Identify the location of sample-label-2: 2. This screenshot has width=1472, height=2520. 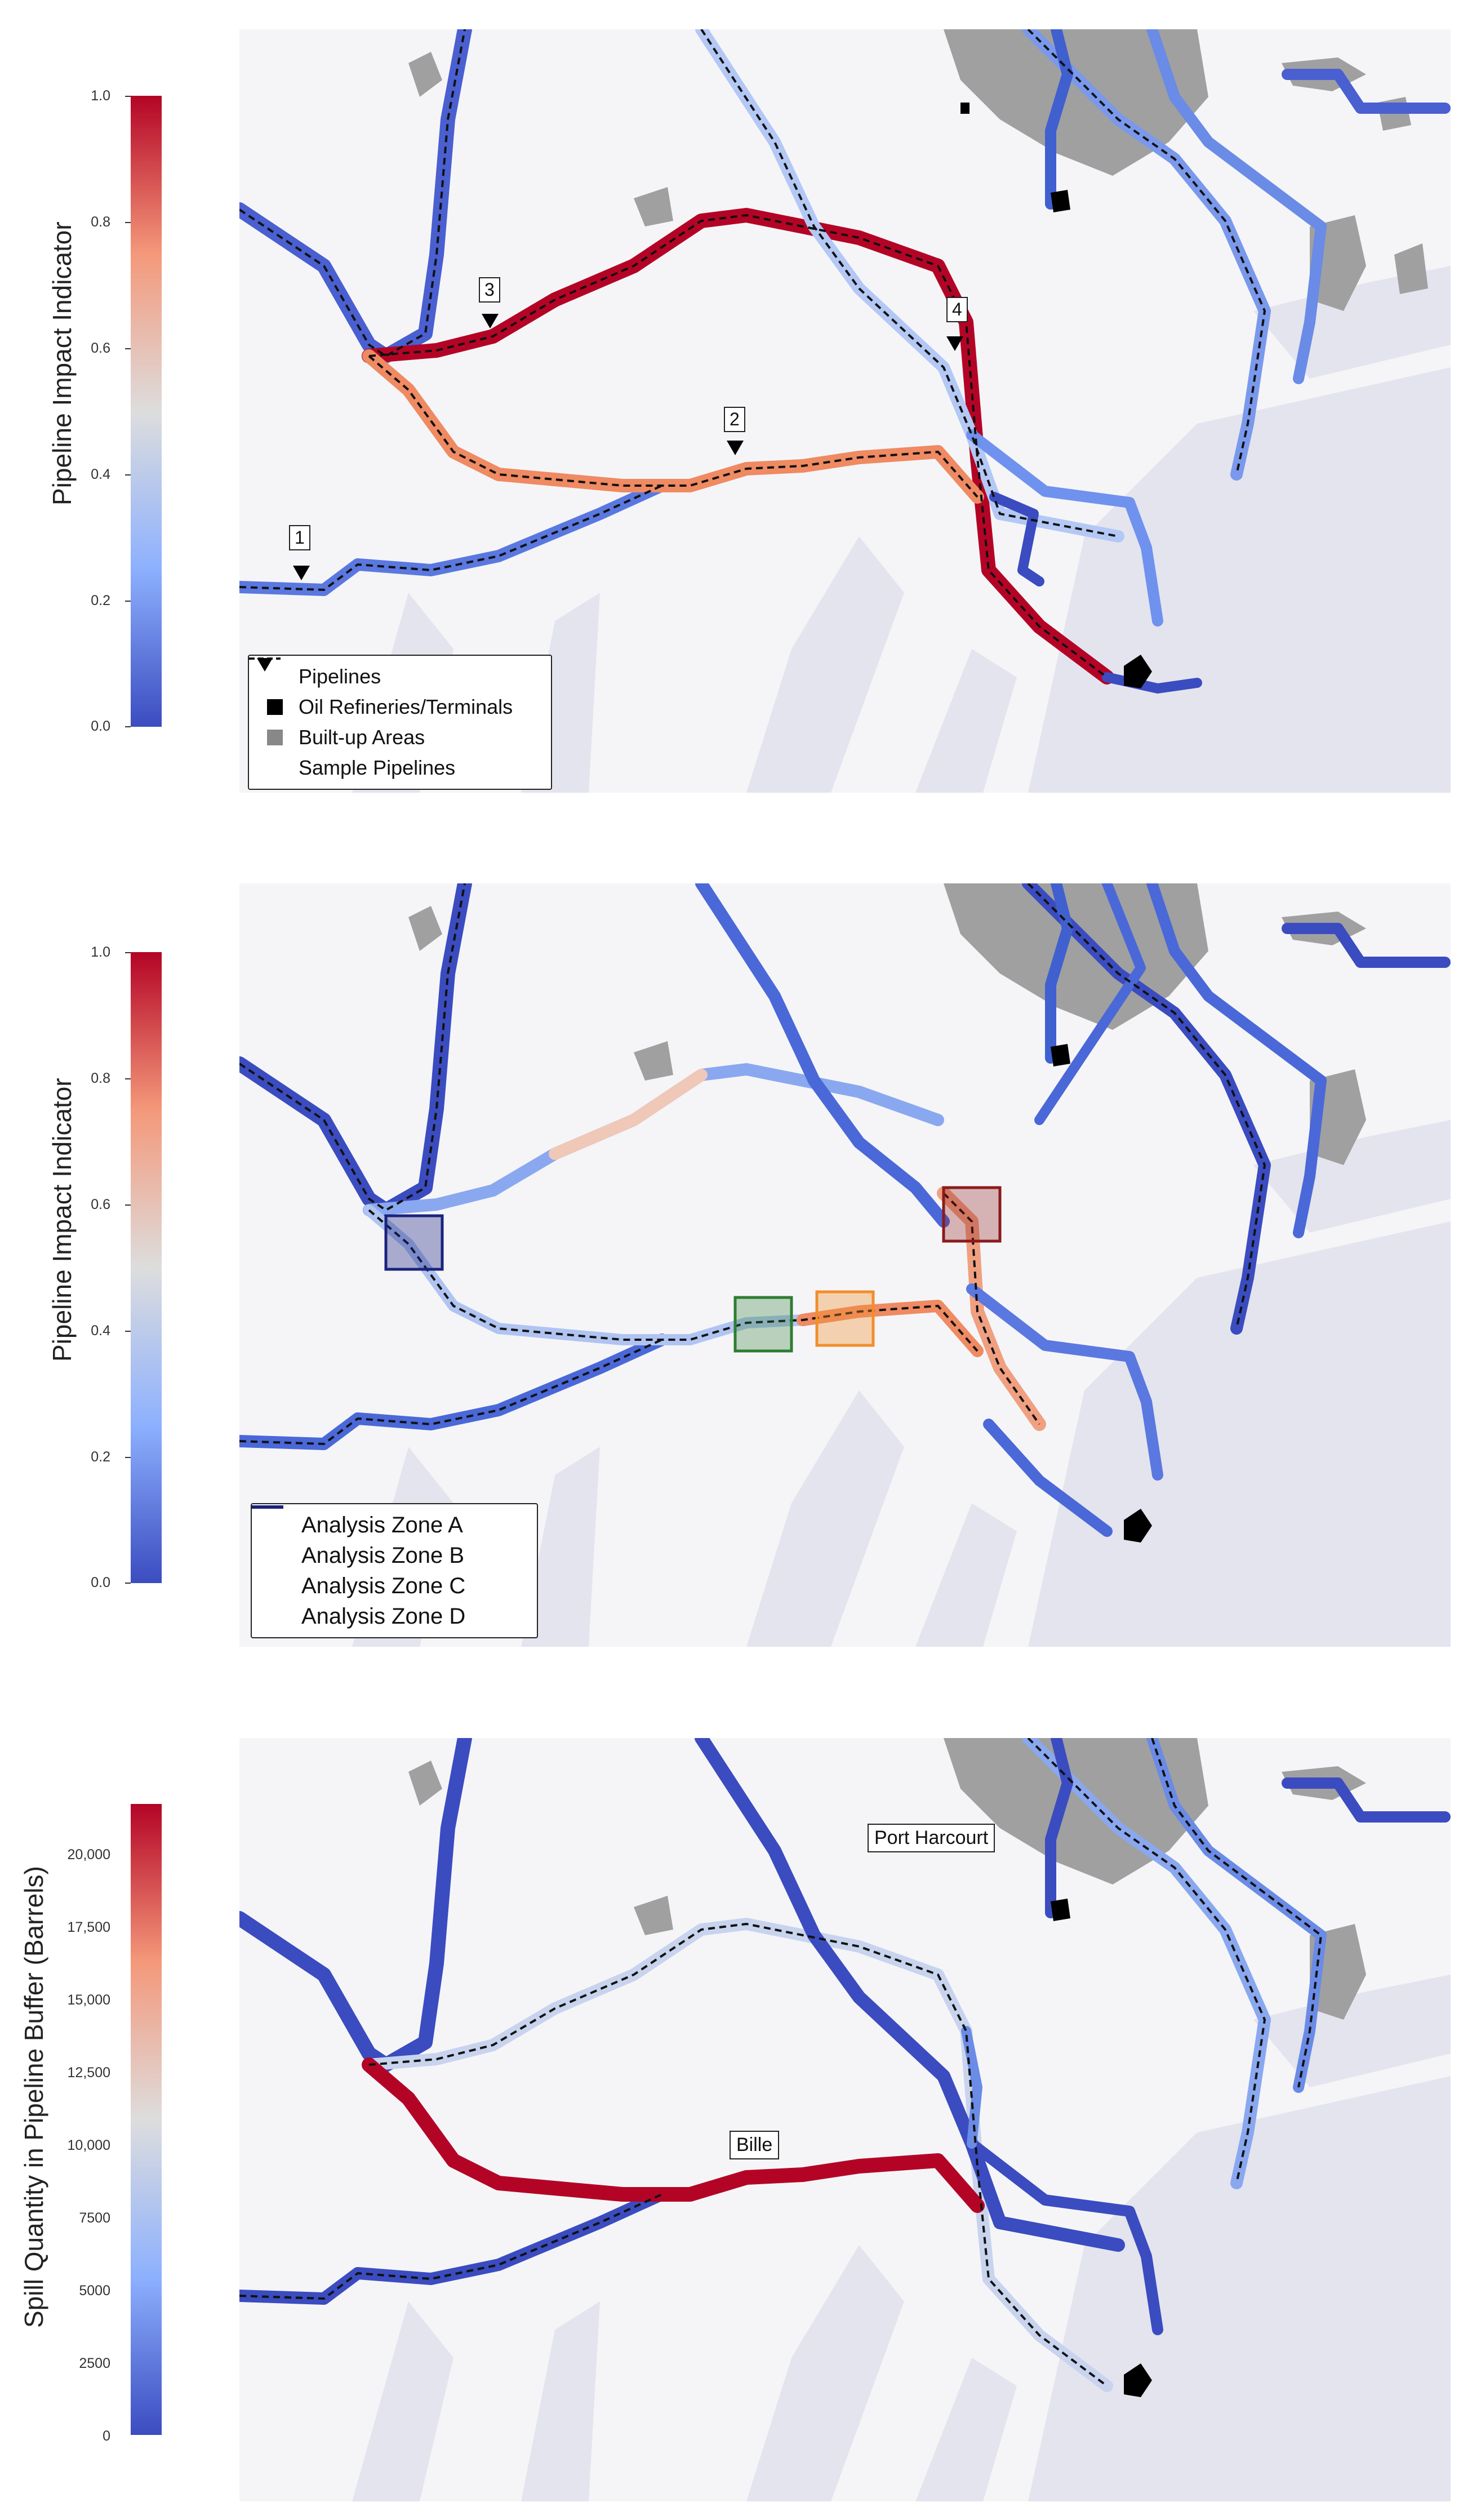
(734, 419).